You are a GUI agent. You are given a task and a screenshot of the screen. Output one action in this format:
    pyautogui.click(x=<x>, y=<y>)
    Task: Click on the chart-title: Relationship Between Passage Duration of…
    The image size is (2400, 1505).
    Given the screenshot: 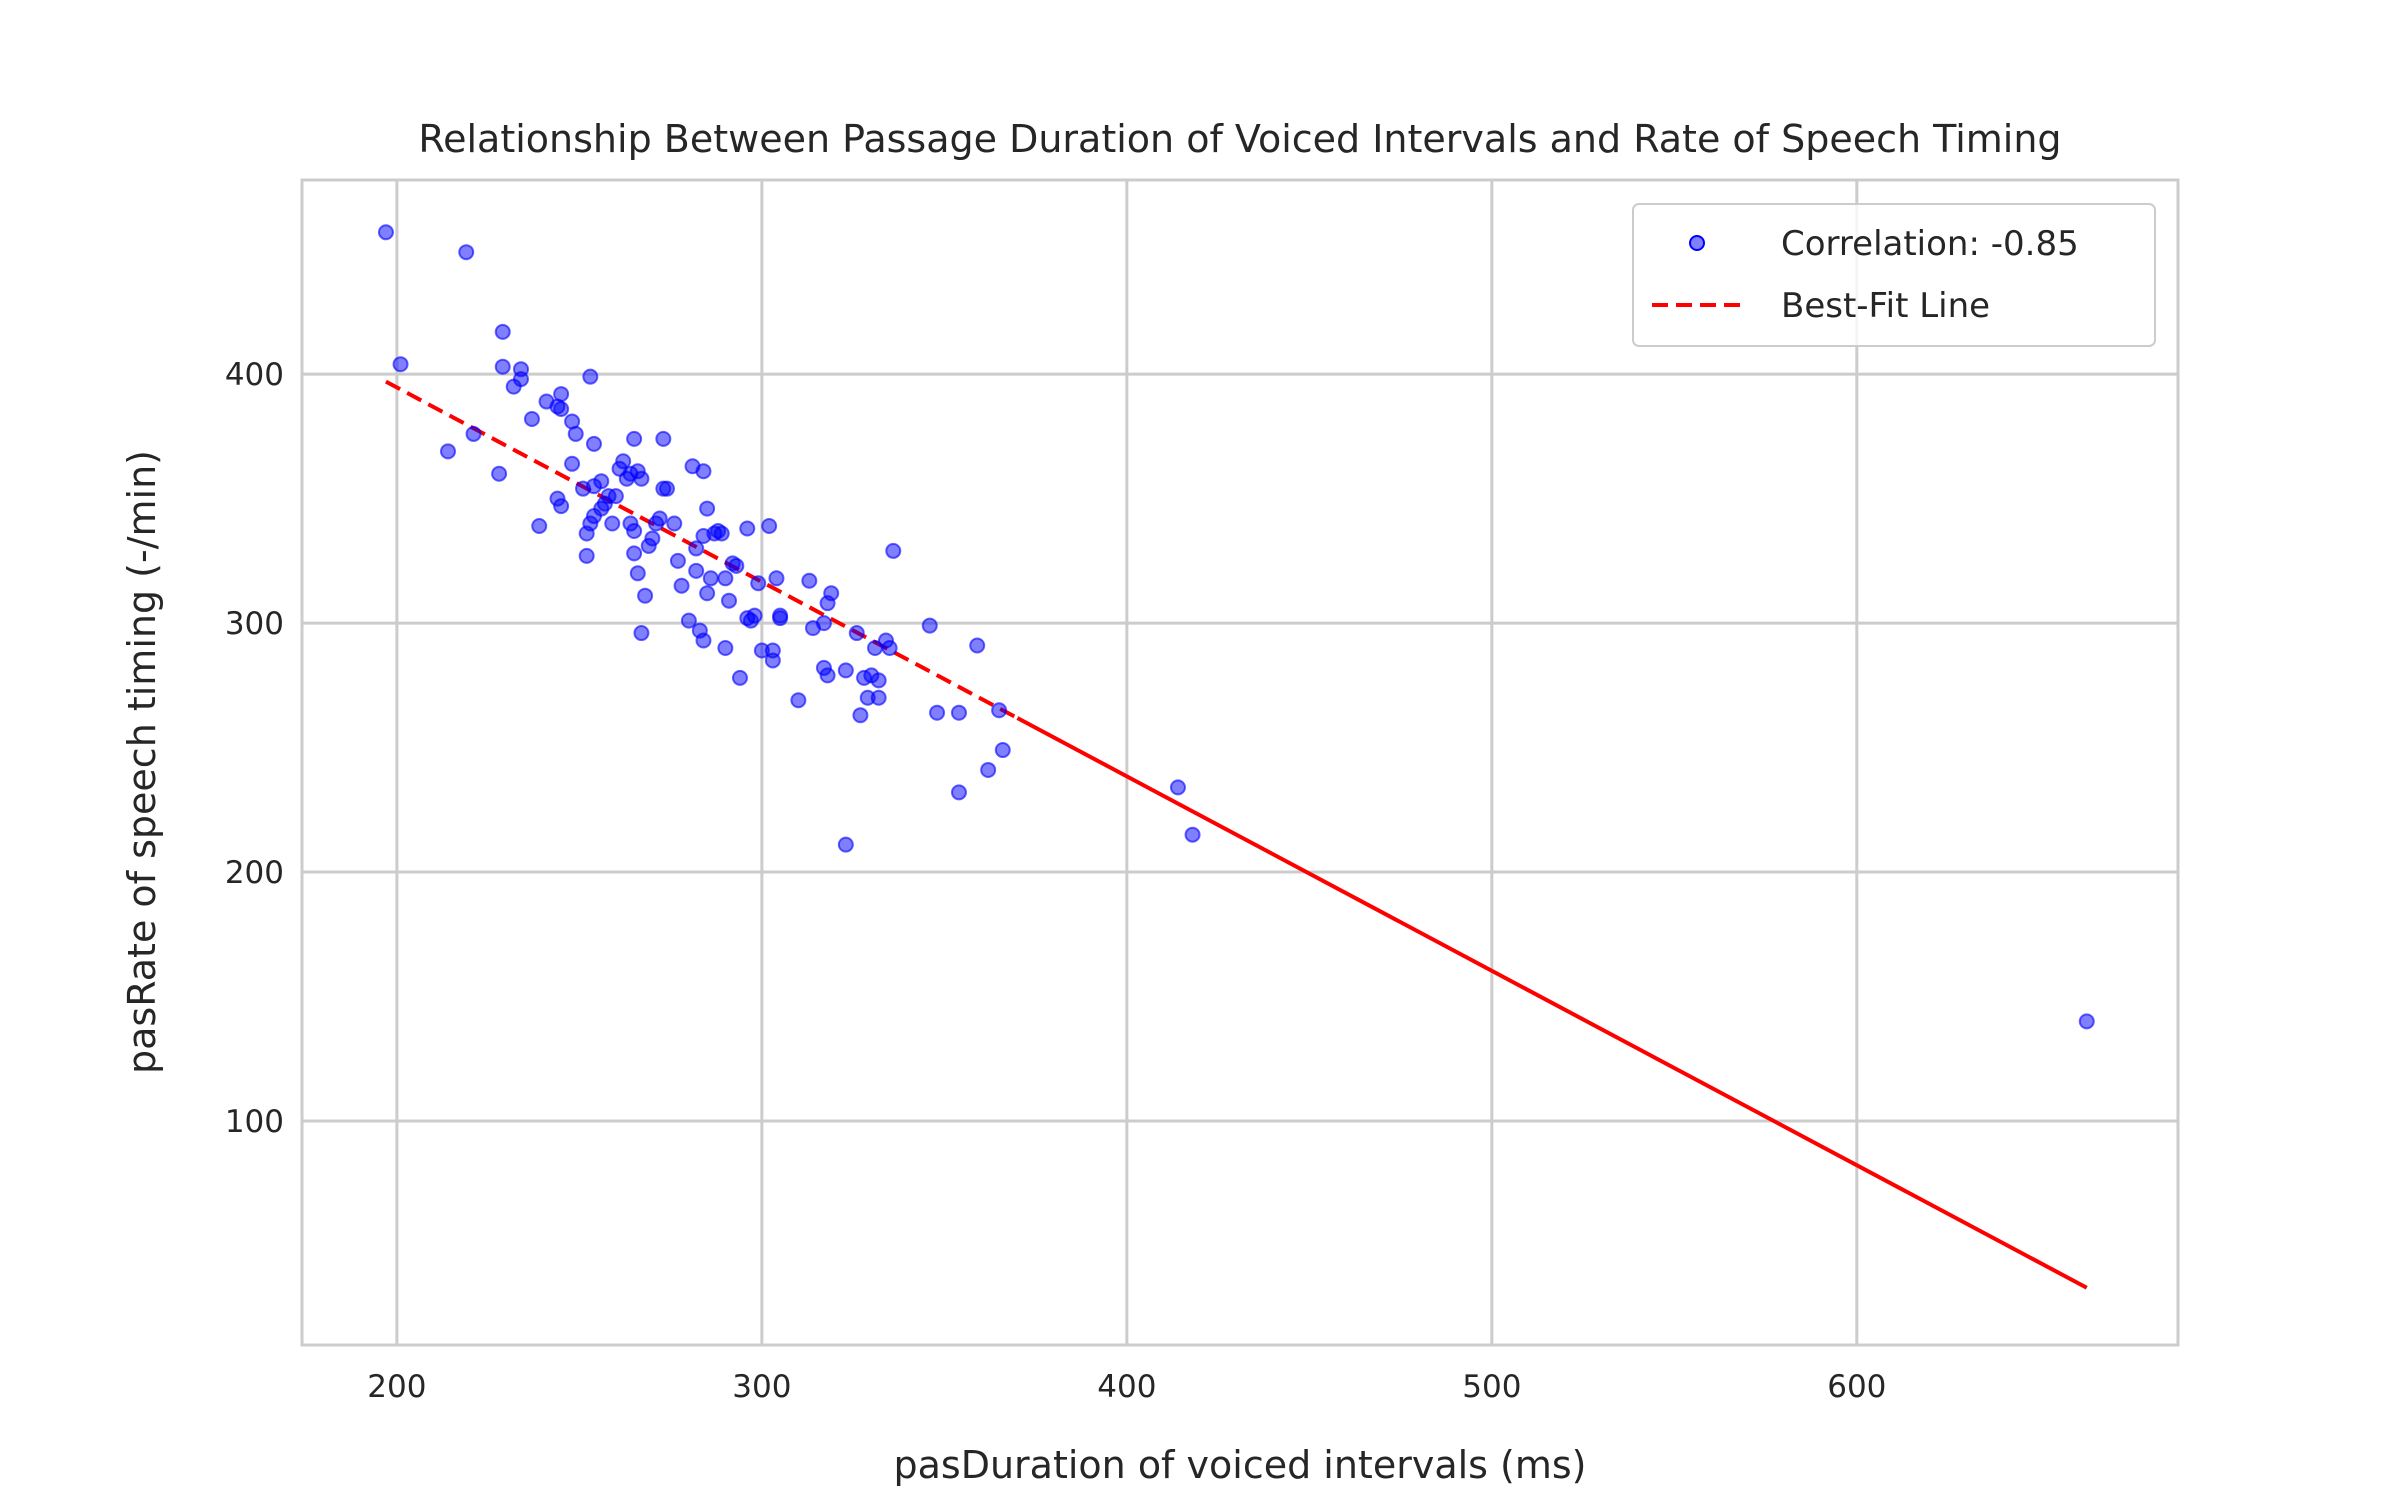 What is the action you would take?
    pyautogui.click(x=1239, y=139)
    